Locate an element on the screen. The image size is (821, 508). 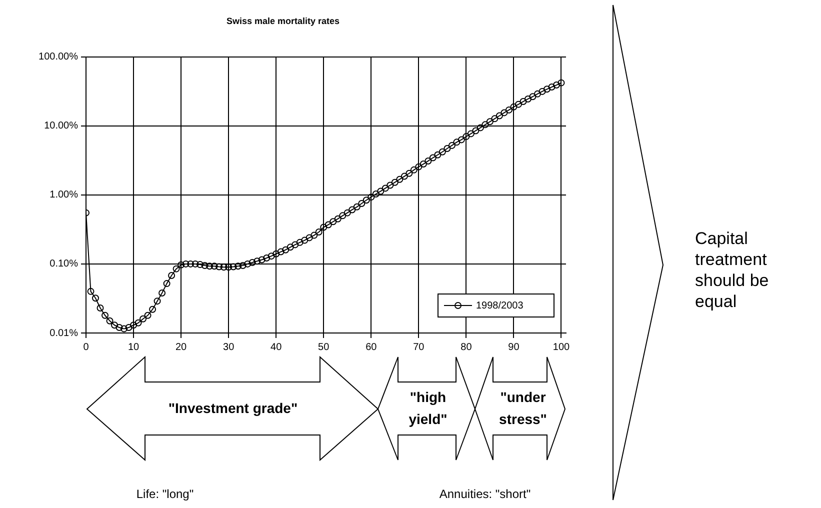
text: "Investment grade" is located at coordinates (233, 408).